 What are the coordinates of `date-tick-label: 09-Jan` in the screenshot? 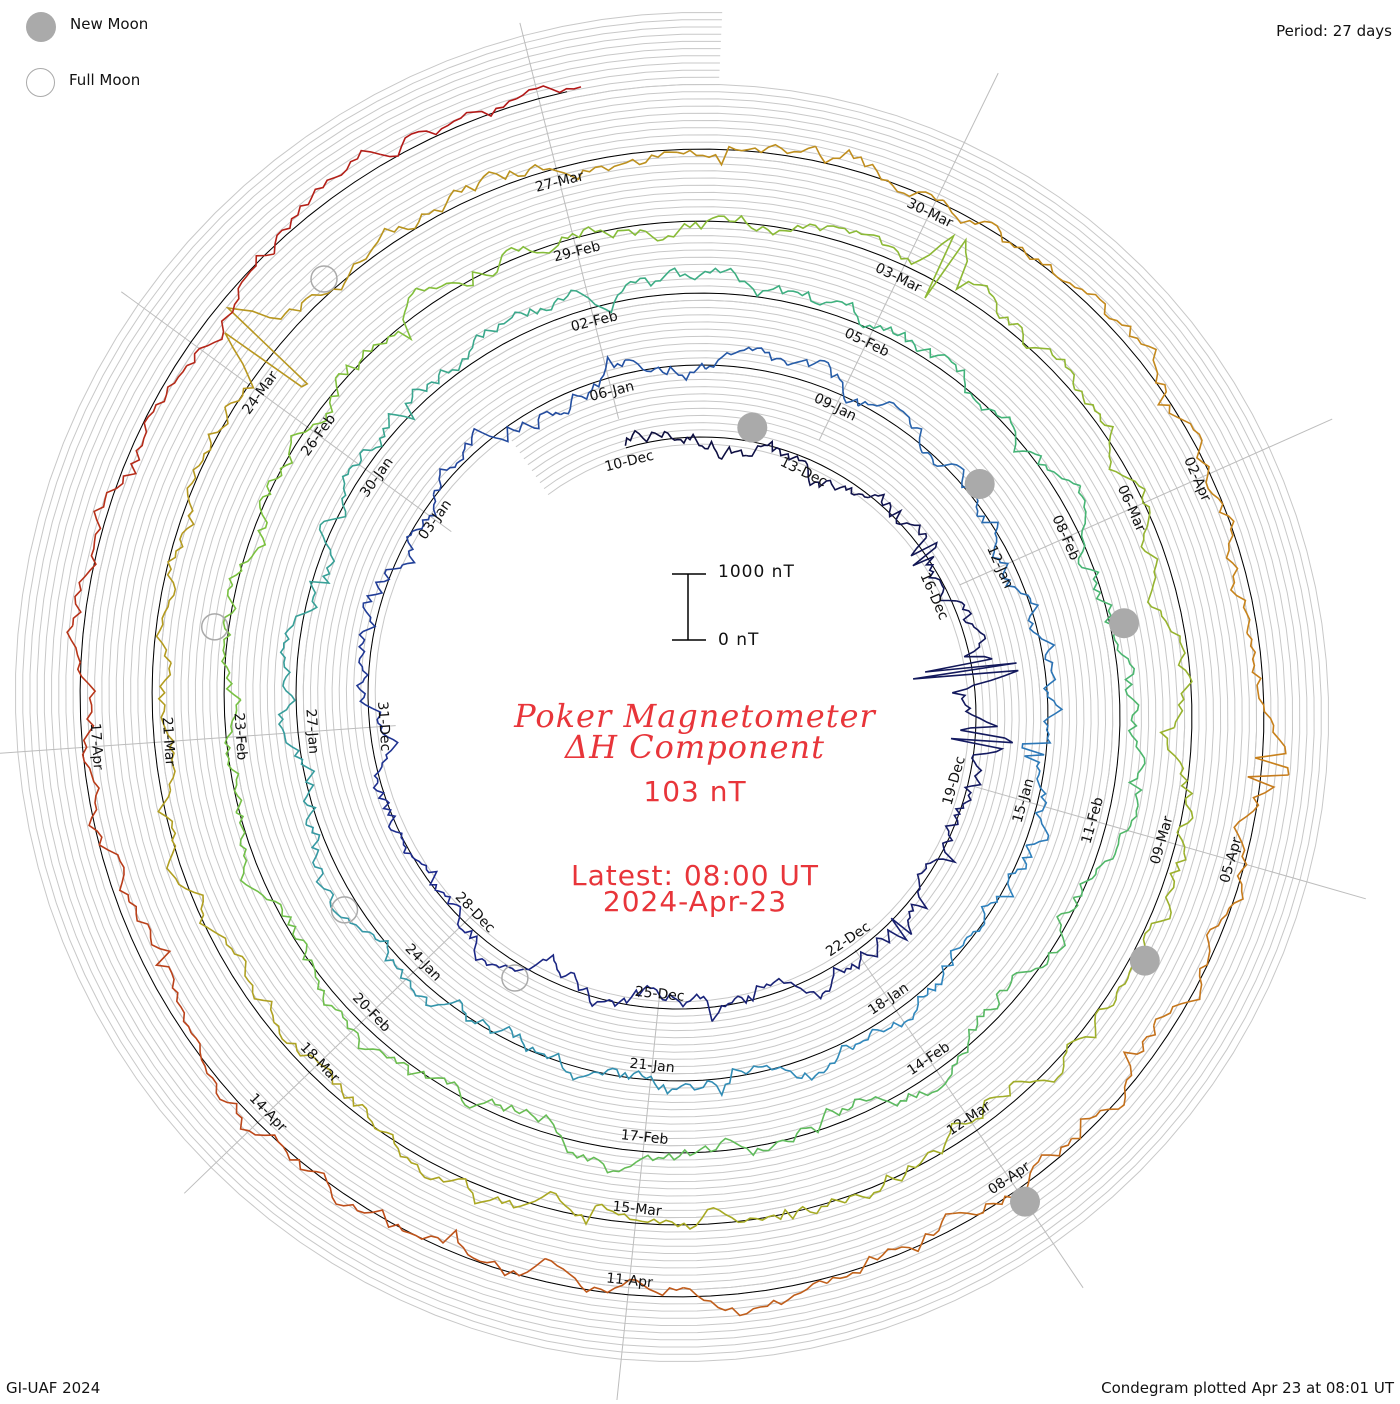 It's located at (835, 407).